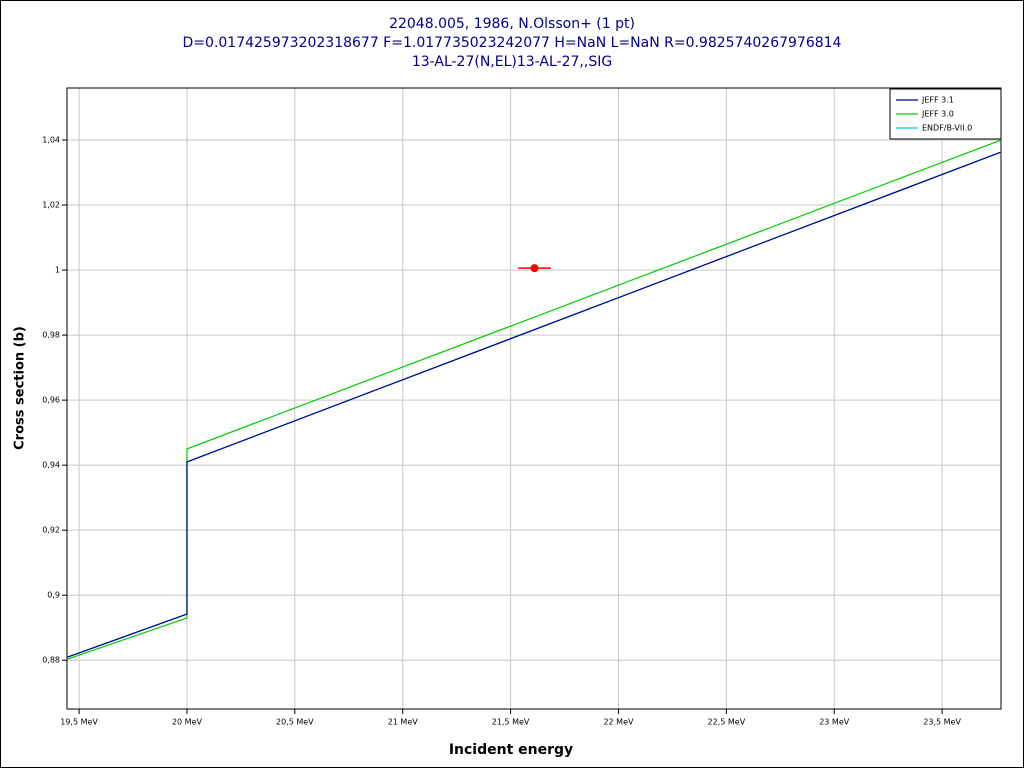  I want to click on legend-label: JEFF 3.1, so click(937, 100).